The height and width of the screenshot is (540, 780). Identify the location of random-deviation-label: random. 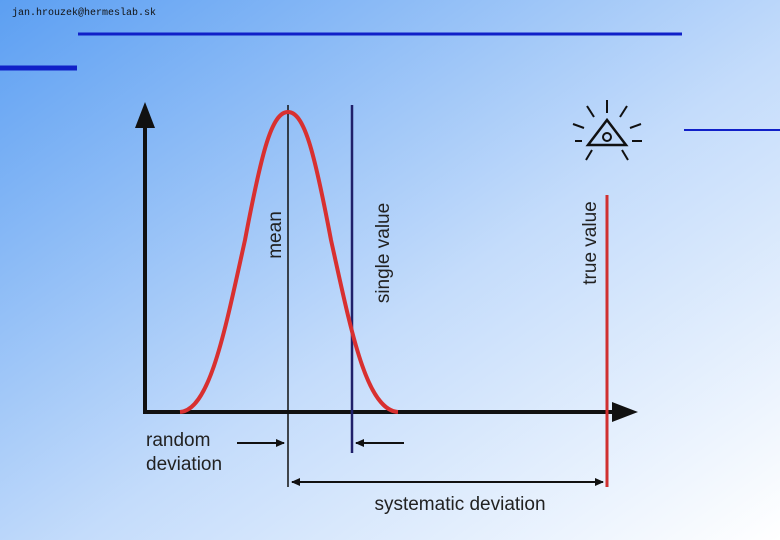
(178, 440).